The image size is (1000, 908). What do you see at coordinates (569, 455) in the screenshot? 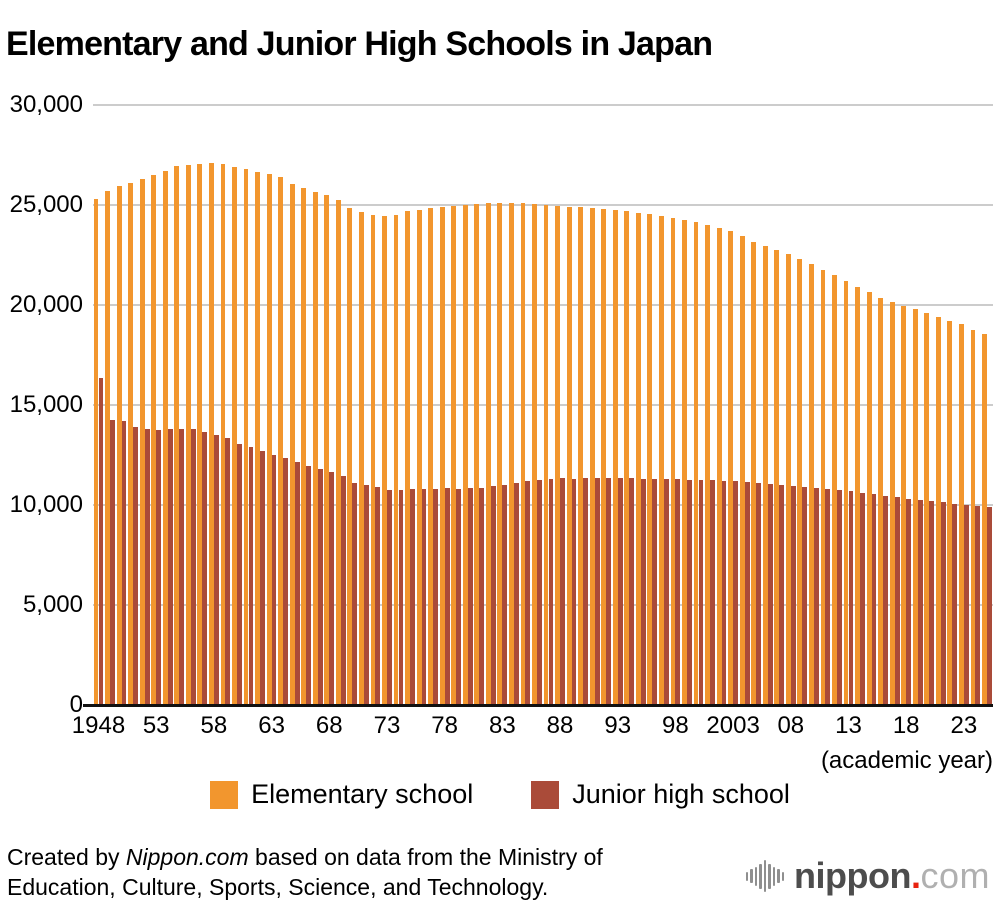
I see `elementary-bar-1989` at bounding box center [569, 455].